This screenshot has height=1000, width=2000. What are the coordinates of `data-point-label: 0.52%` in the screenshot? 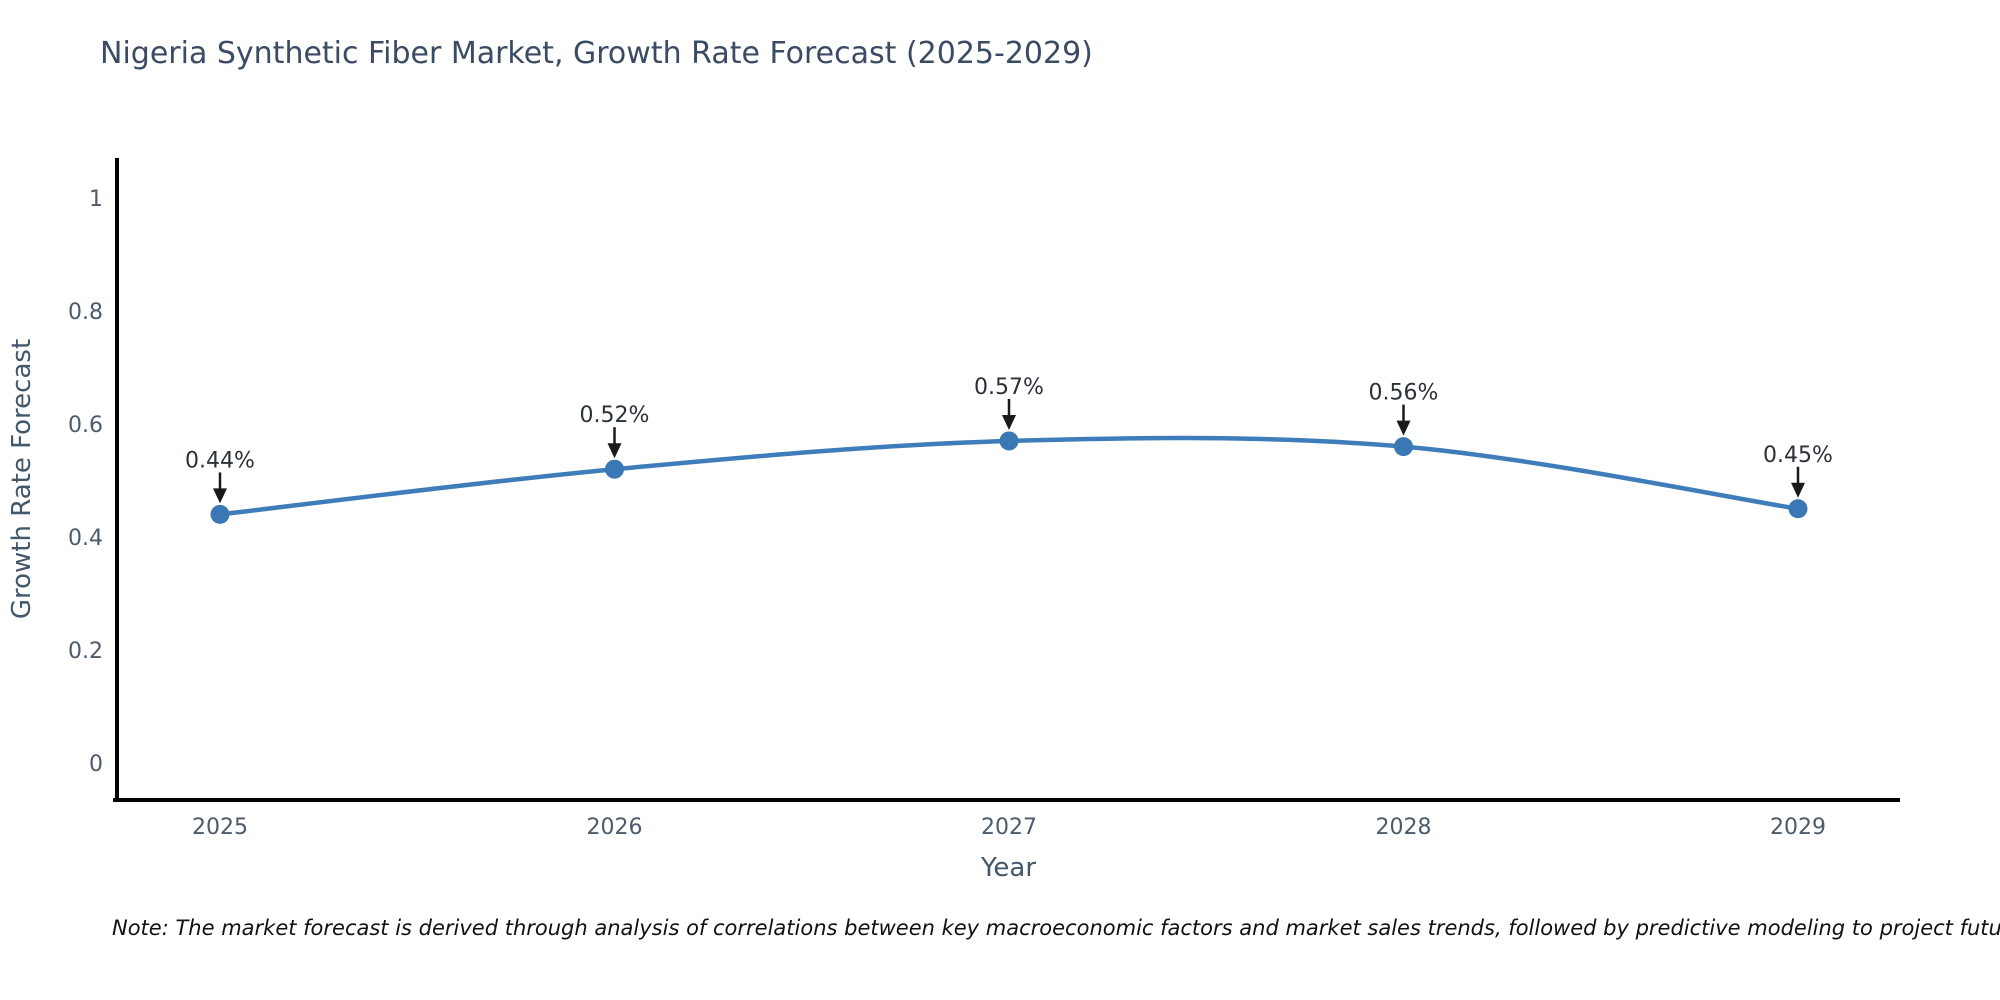 It's located at (615, 415).